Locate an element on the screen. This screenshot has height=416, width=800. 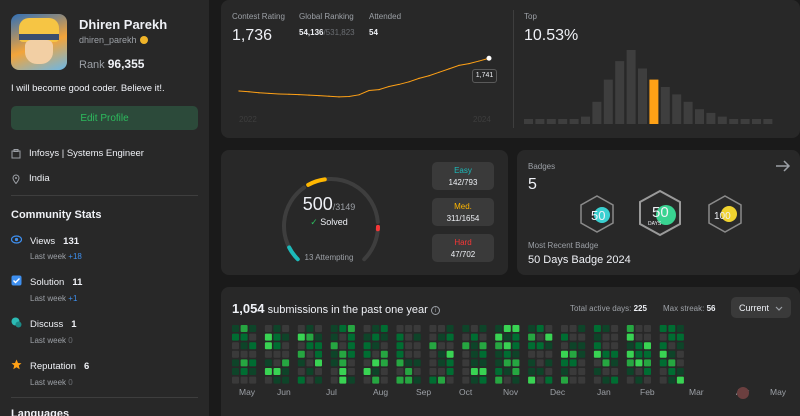
edit-profile-button: Edit Profile is located at coordinates (104, 118).